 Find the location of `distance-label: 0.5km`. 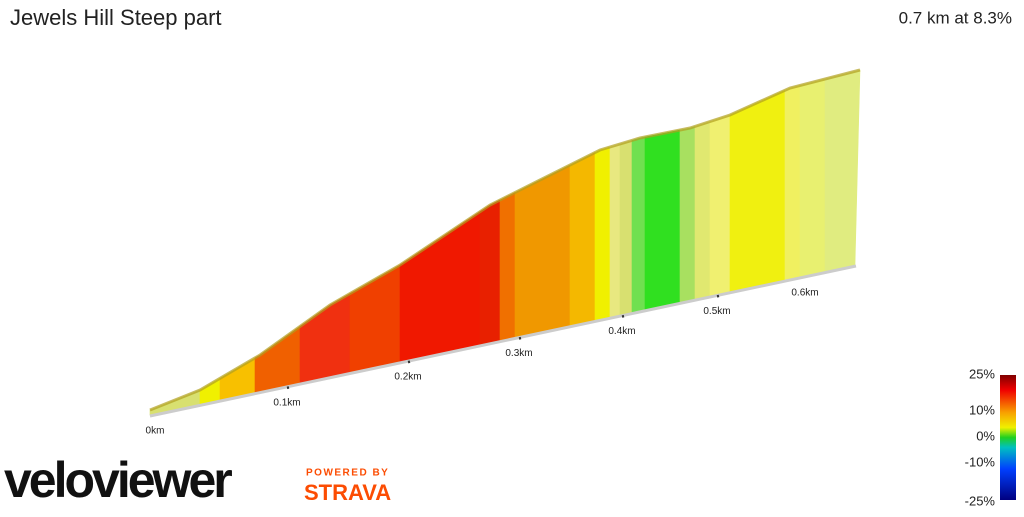

distance-label: 0.5km is located at coordinates (716, 311).